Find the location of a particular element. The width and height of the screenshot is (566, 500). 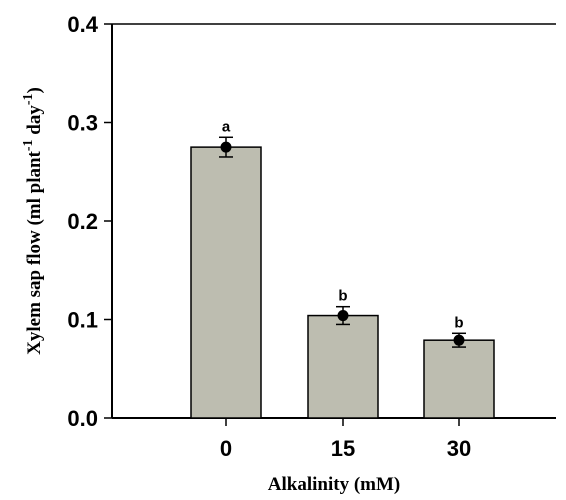

x-tick-label: 30 is located at coordinates (459, 448).